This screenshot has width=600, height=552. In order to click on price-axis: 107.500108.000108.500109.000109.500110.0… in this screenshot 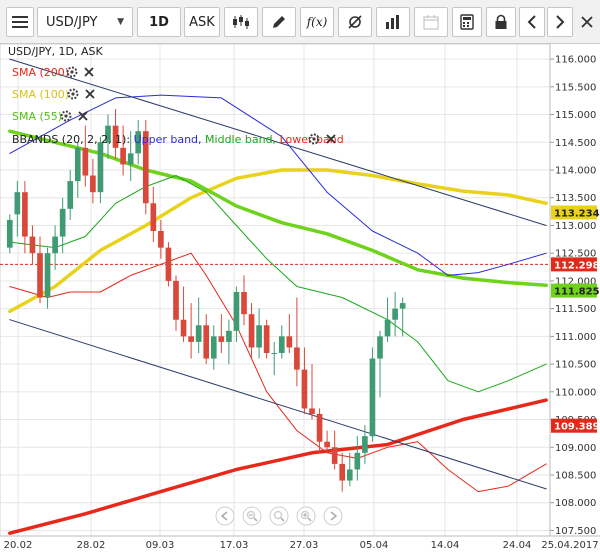, I will do `click(572, 290)`.